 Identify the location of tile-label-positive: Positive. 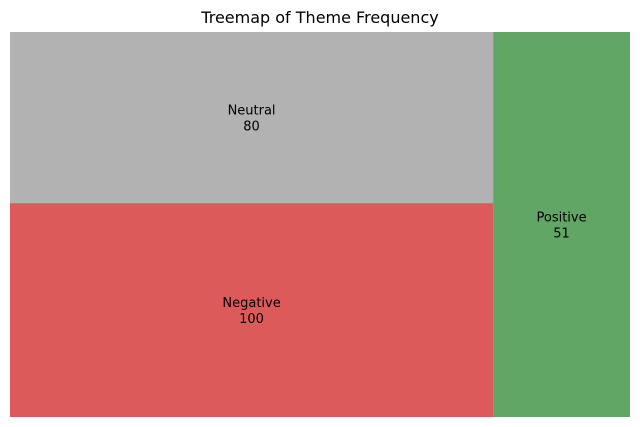
(561, 218).